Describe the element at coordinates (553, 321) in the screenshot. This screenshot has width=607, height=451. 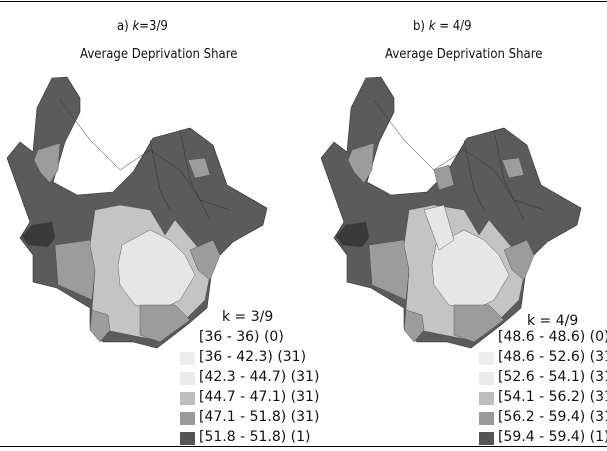
I see `legend-title: k = 4/9` at that location.